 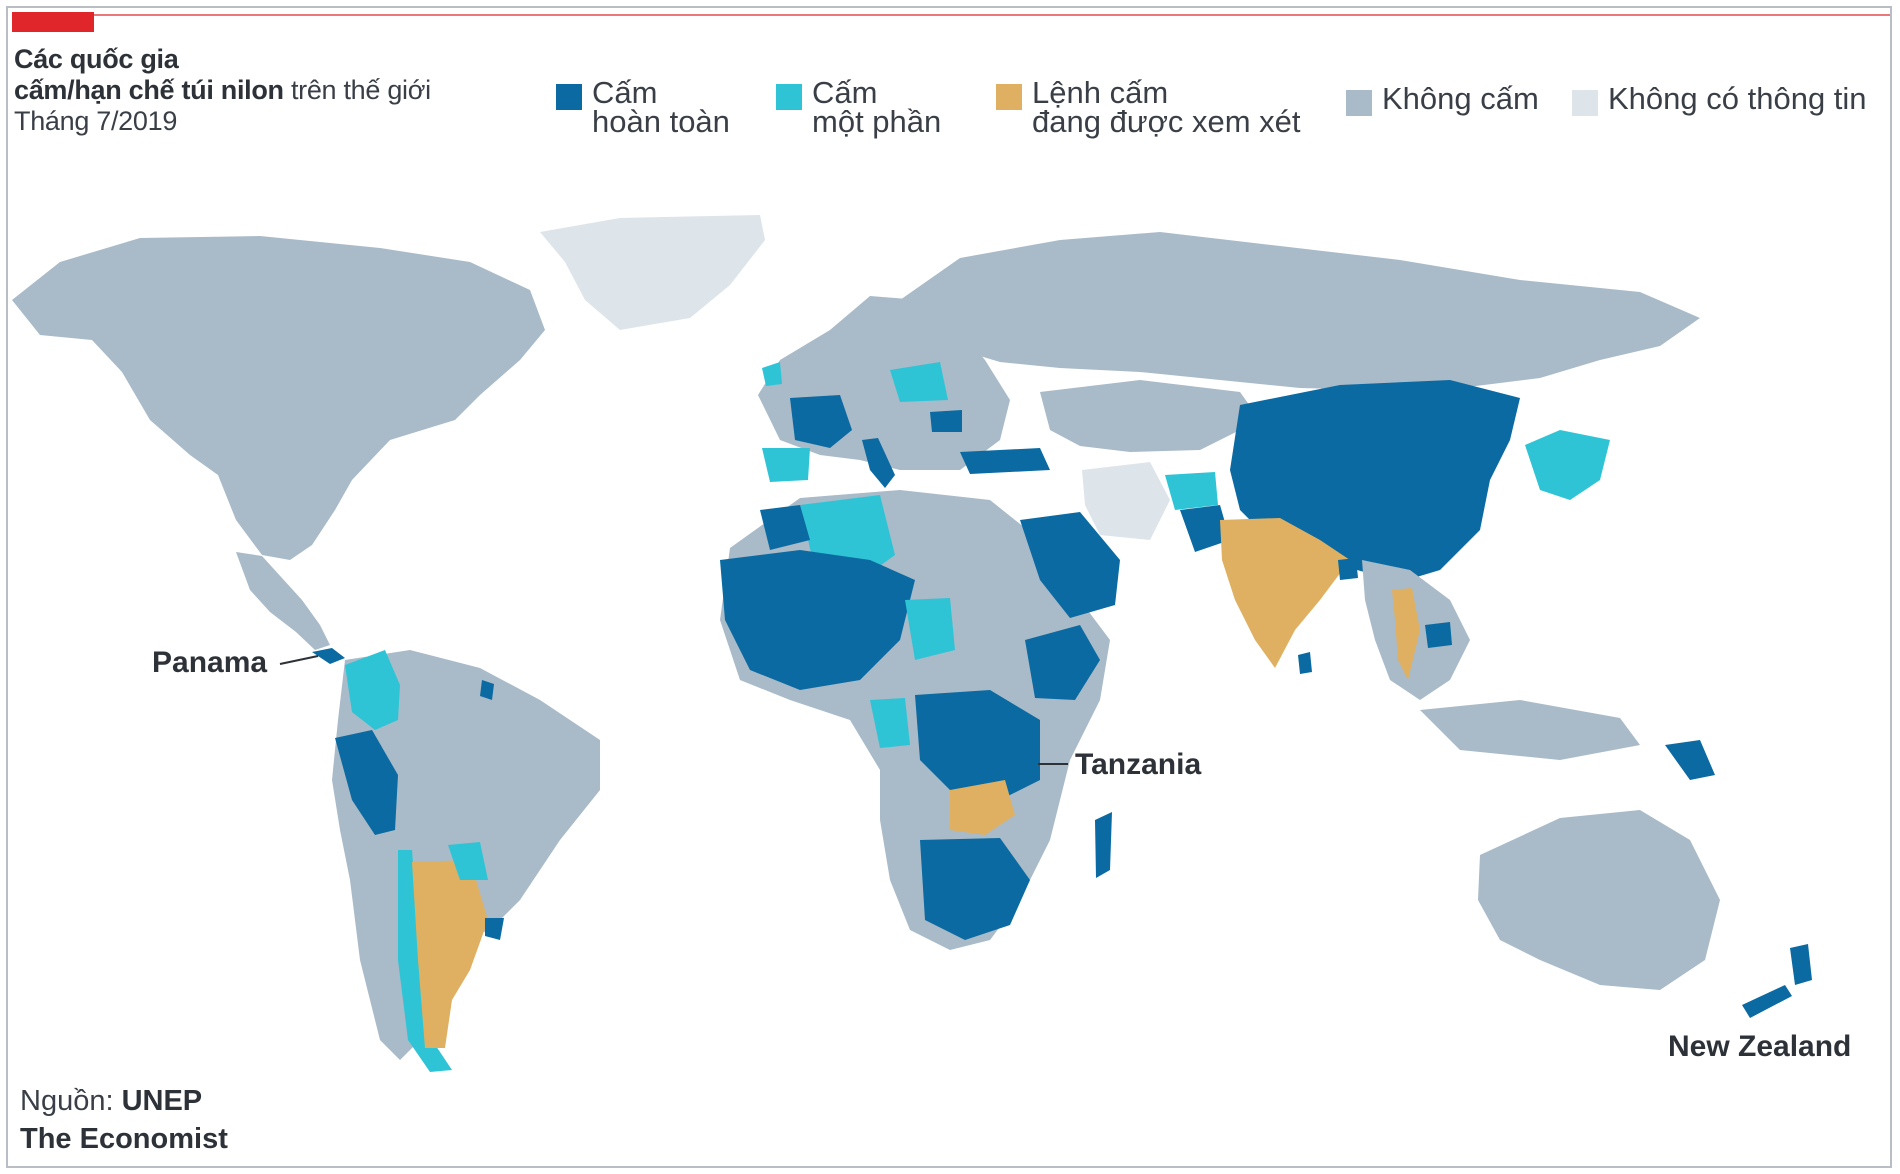 I want to click on title-line2-rest: trên thế giới, so click(x=357, y=90).